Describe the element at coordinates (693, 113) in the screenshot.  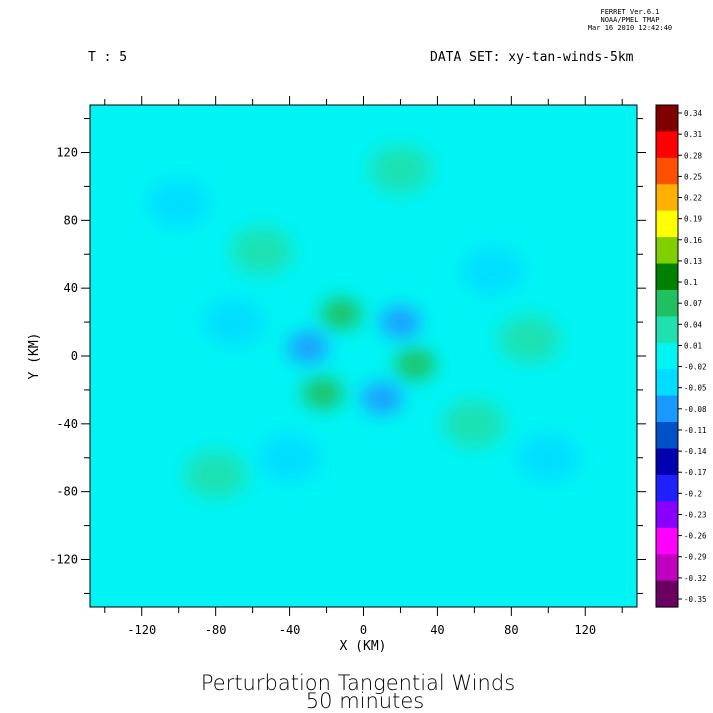
I see `colorbar-label: 0.34` at that location.